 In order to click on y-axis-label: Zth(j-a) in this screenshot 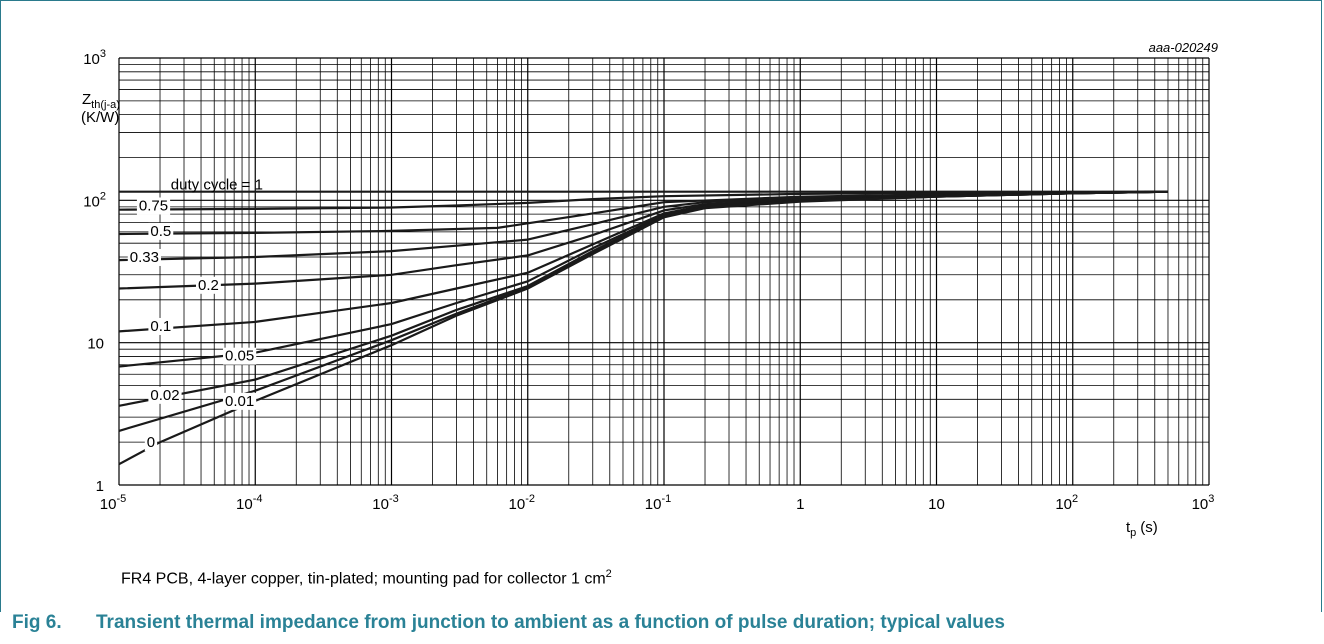, I will do `click(101, 101)`.